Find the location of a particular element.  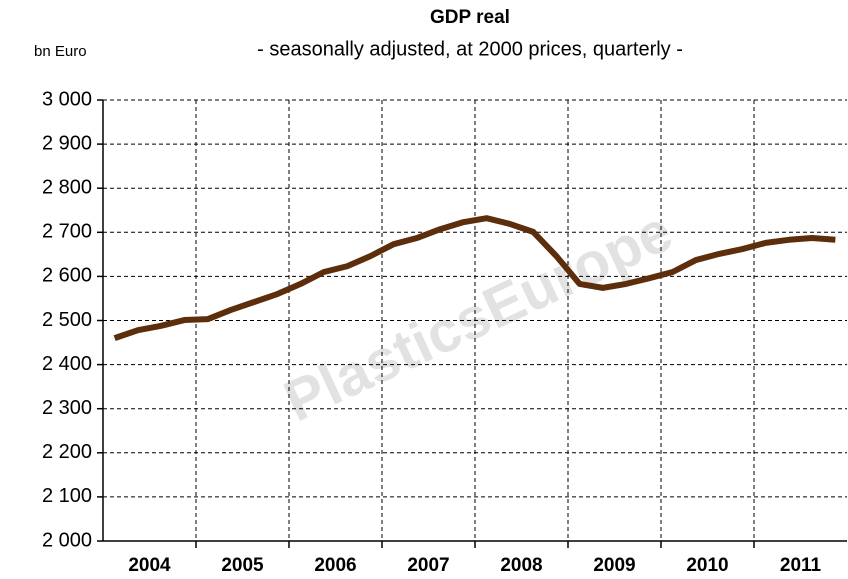

x-tick-label: 2007 is located at coordinates (428, 565).